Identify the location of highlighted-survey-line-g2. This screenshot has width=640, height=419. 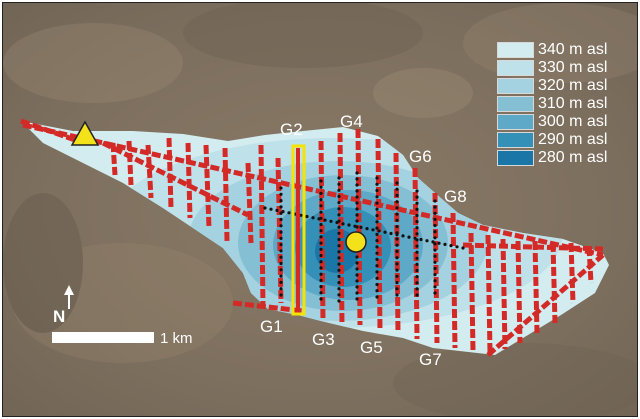
(298, 230).